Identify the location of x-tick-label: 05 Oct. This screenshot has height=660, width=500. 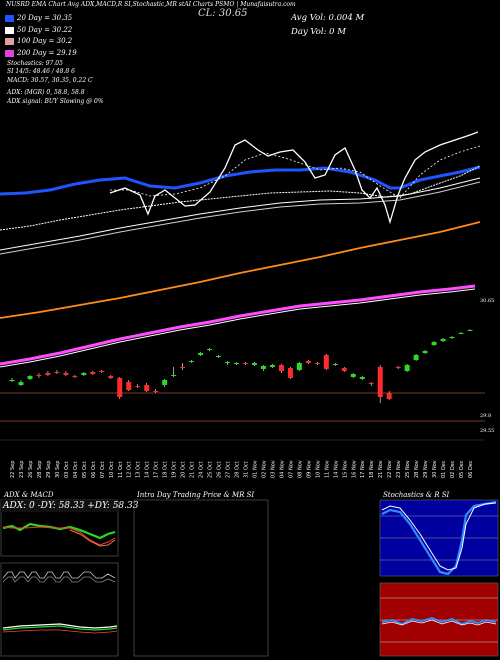
(85, 469).